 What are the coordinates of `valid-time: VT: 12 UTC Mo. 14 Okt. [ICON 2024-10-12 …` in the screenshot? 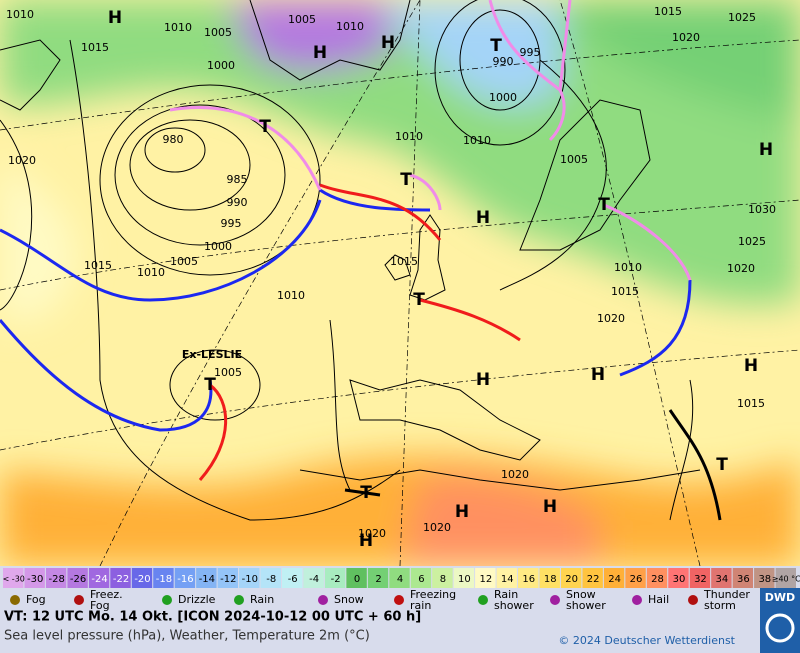 It's located at (212, 617).